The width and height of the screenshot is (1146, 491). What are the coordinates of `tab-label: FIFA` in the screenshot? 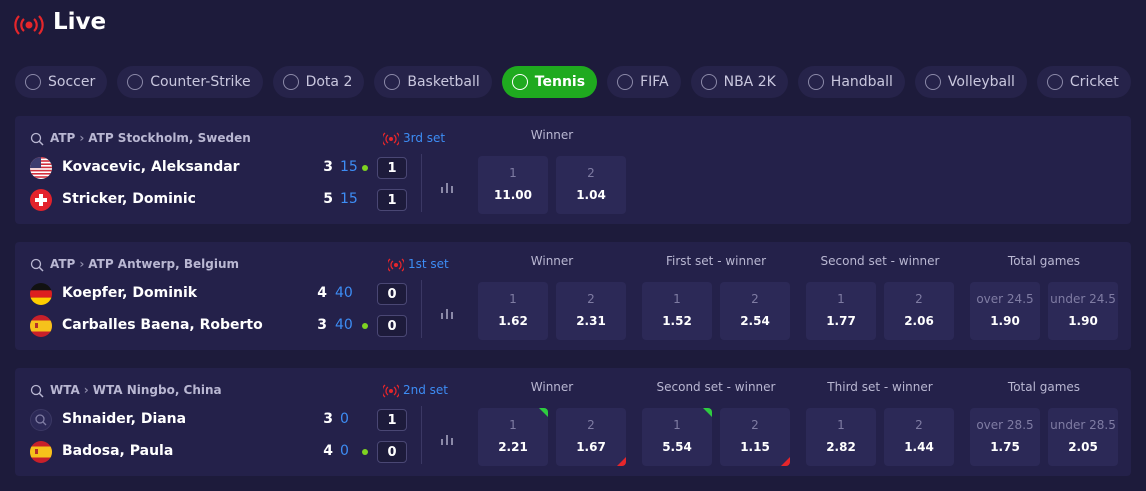 It's located at (654, 82).